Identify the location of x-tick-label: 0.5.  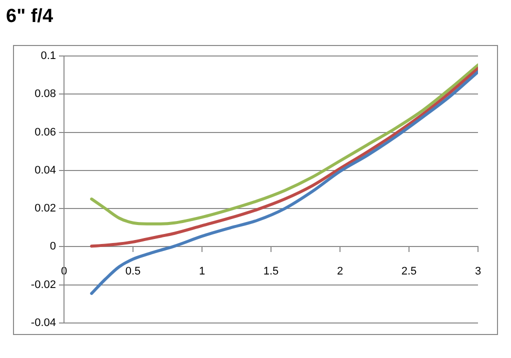
(133, 271).